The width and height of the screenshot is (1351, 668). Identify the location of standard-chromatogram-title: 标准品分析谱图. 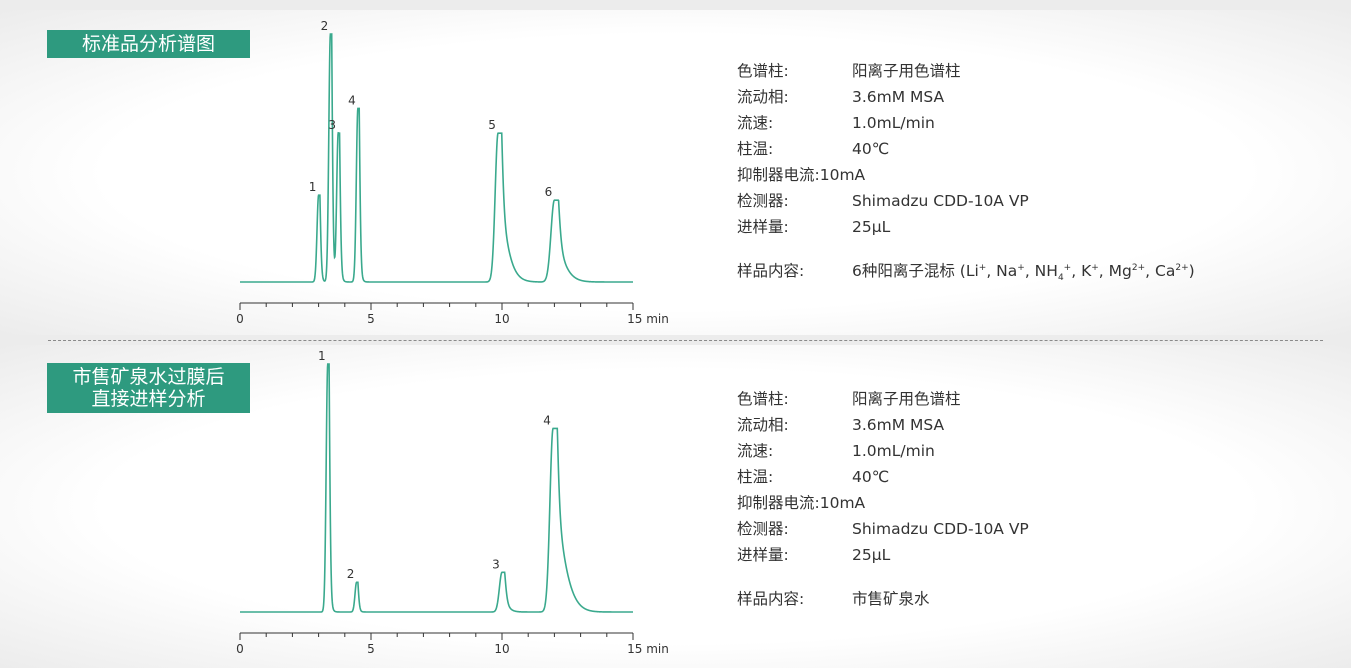
(148, 44).